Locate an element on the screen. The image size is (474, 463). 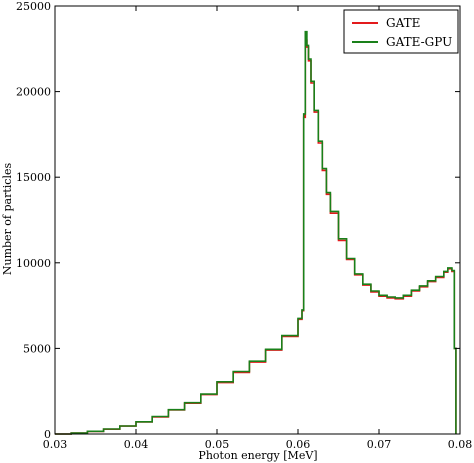
x-axis-label: Photon energy [MeV] is located at coordinates (257, 455).